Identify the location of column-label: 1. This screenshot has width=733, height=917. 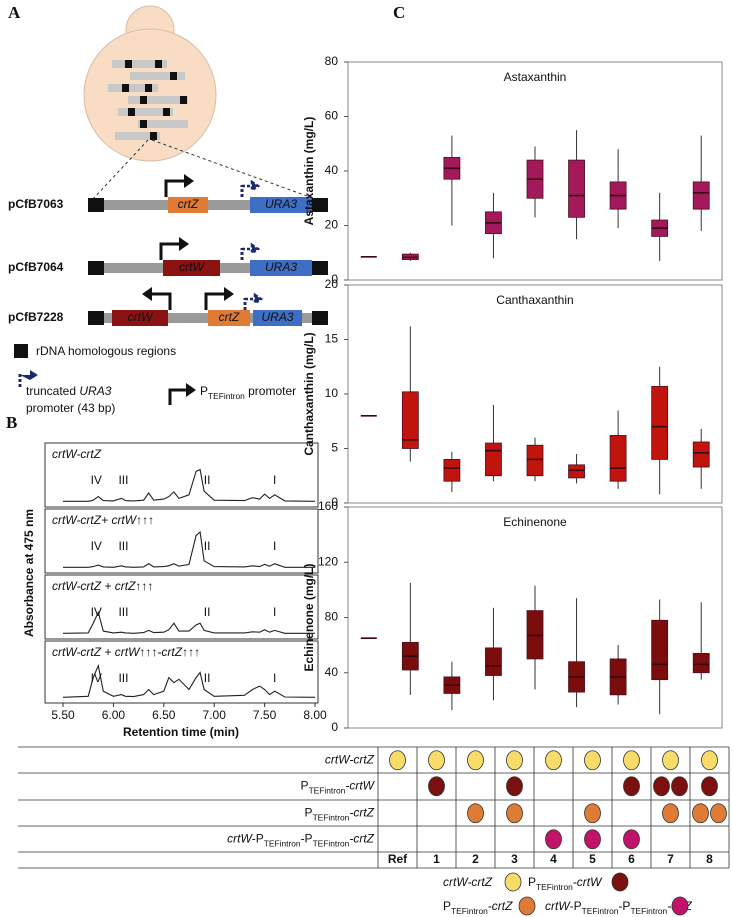
(436, 859).